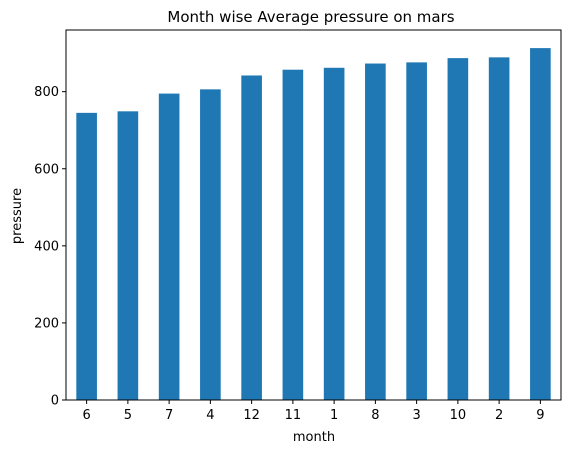  What do you see at coordinates (46, 169) in the screenshot?
I see `y-tick-label: 600` at bounding box center [46, 169].